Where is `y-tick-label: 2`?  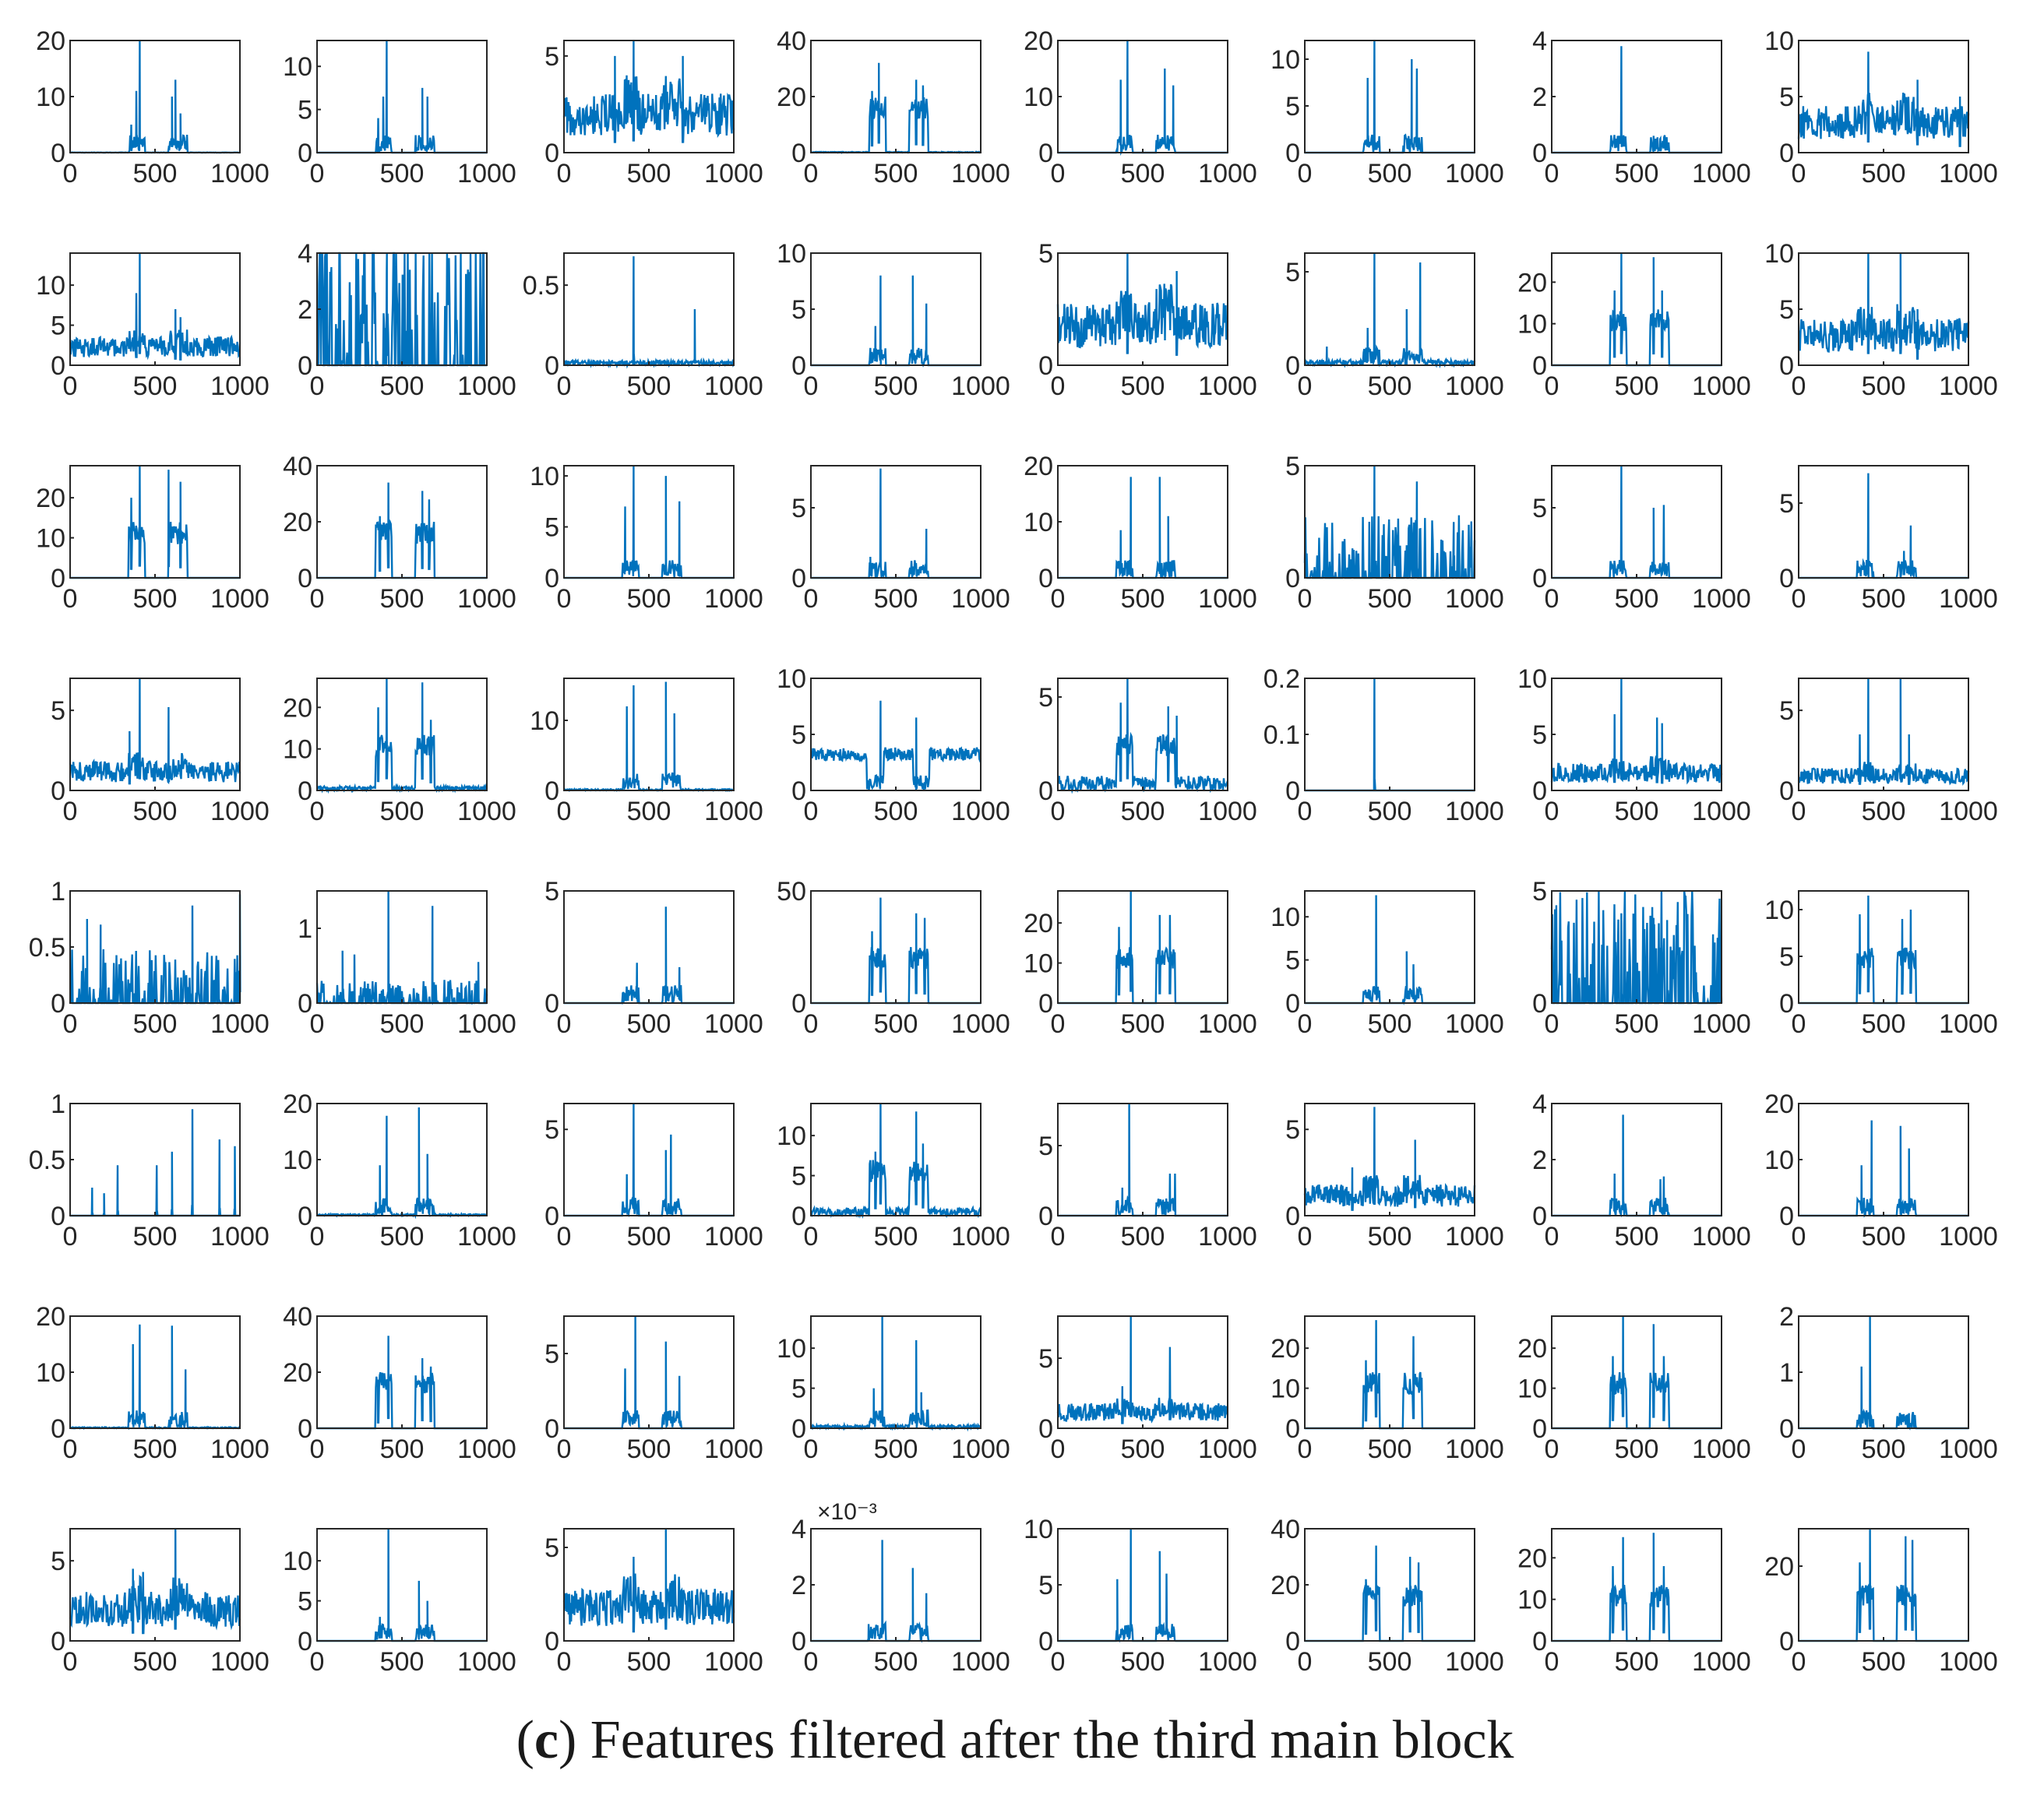 y-tick-label: 2 is located at coordinates (305, 310).